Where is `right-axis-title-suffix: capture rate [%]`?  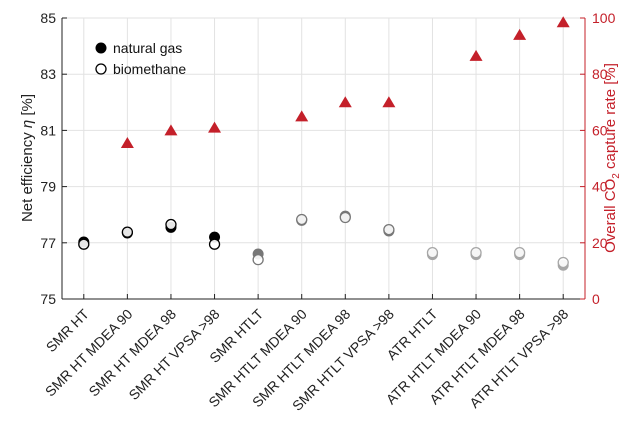 right-axis-title-suffix: capture rate [%] is located at coordinates (610, 118).